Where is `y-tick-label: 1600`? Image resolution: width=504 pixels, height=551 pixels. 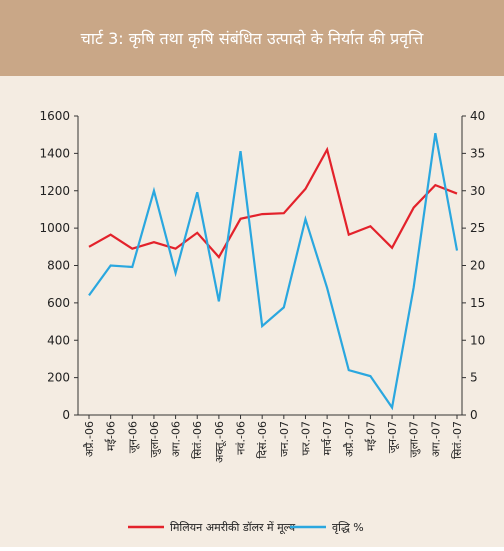
y-tick-label: 1600 is located at coordinates (54, 116).